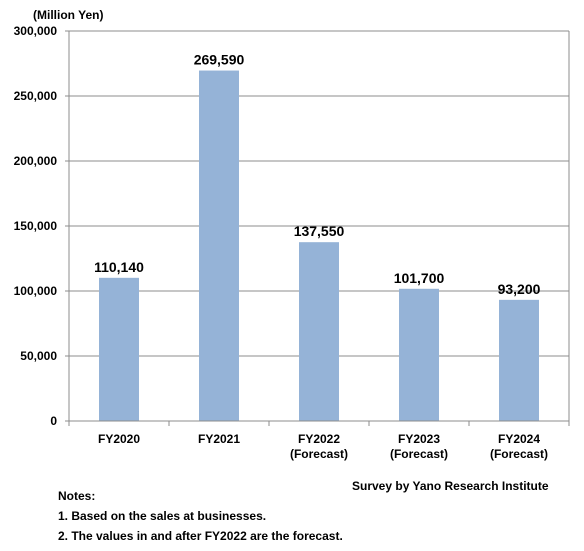 Image resolution: width=584 pixels, height=551 pixels. I want to click on y-tick-label: 150,000, so click(36, 226).